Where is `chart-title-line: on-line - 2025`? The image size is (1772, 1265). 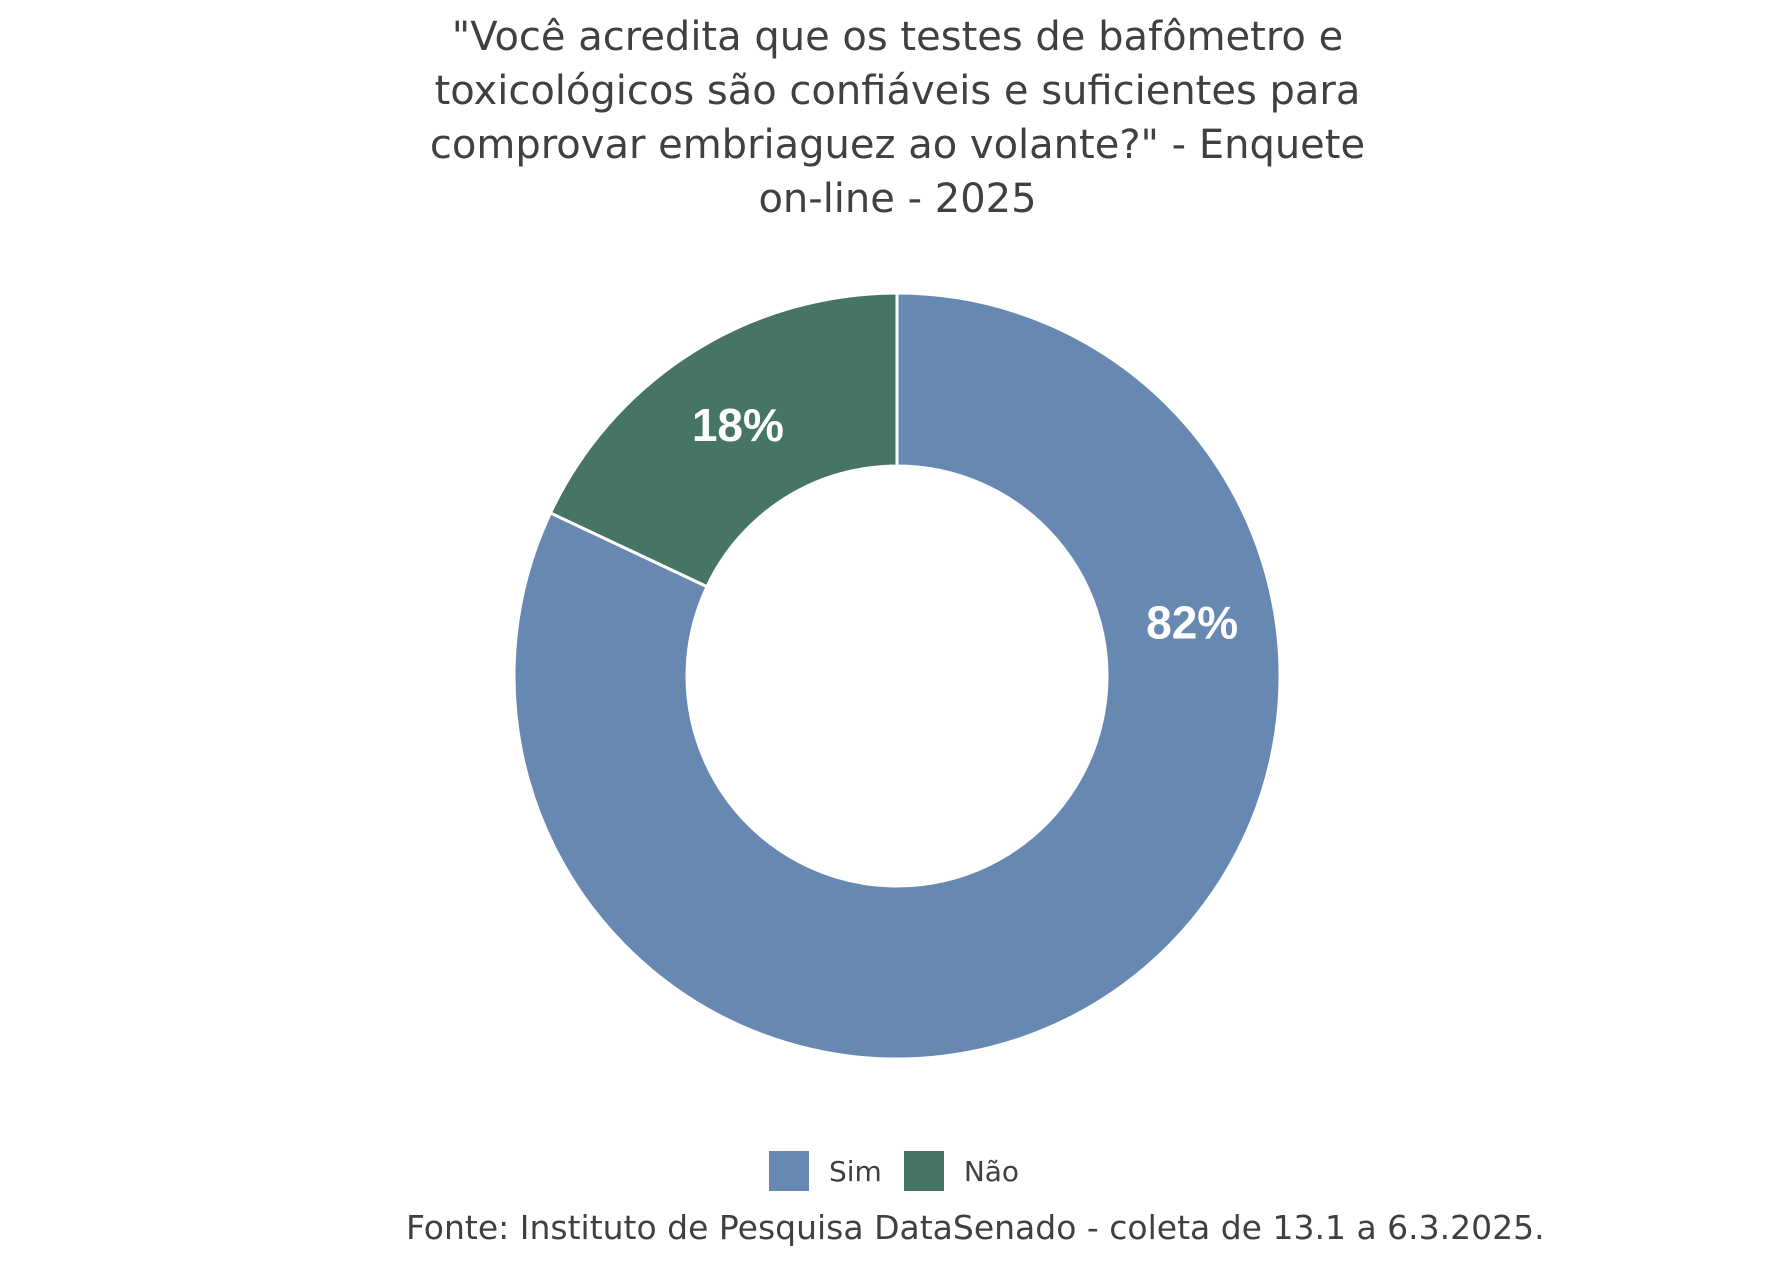 chart-title-line: on-line - 2025 is located at coordinates (897, 199).